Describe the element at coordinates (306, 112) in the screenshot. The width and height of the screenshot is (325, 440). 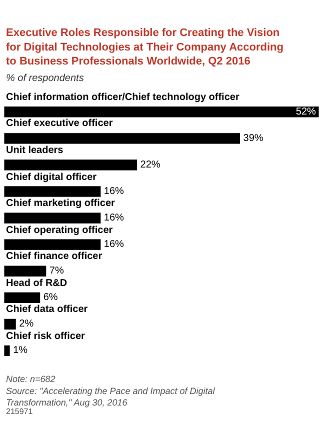
I see `data-label: 52%` at that location.